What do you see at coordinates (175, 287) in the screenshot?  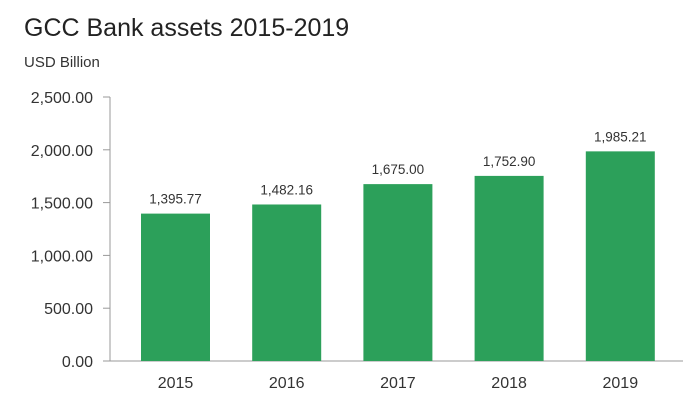 I see `bar-2015` at bounding box center [175, 287].